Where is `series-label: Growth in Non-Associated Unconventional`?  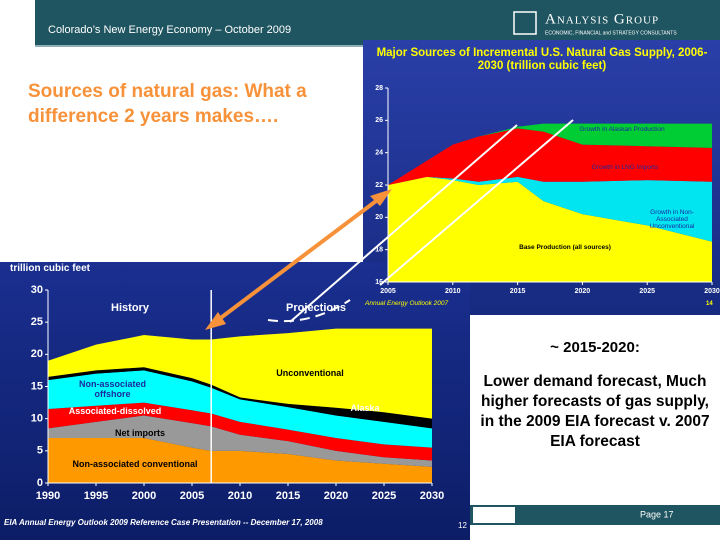
series-label: Growth in Non-Associated Unconventional is located at coordinates (672, 220).